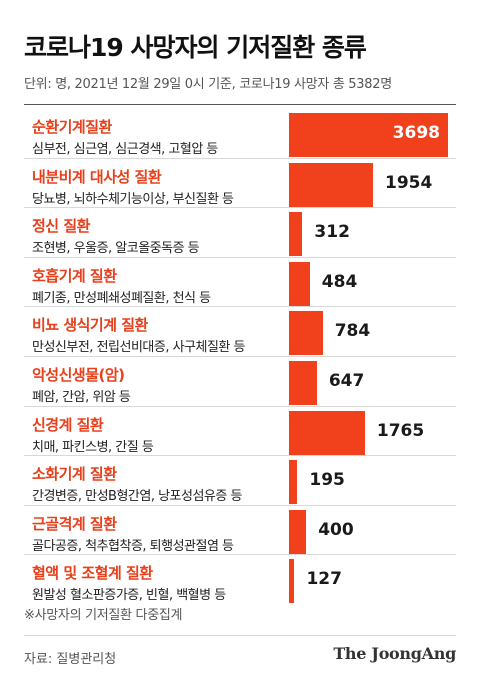 The height and width of the screenshot is (681, 480). Describe the element at coordinates (352, 331) in the screenshot. I see `value-label: 784` at that location.